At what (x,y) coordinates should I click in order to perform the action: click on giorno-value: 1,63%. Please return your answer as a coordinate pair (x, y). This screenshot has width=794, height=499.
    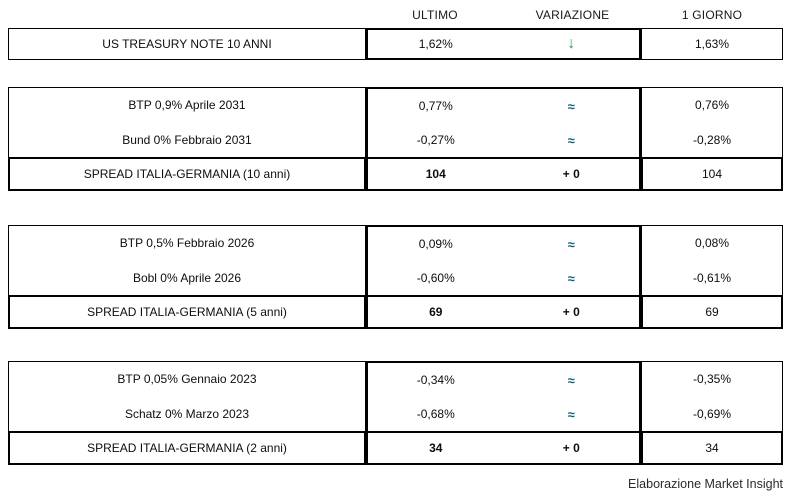
    Looking at the image, I should click on (712, 44).